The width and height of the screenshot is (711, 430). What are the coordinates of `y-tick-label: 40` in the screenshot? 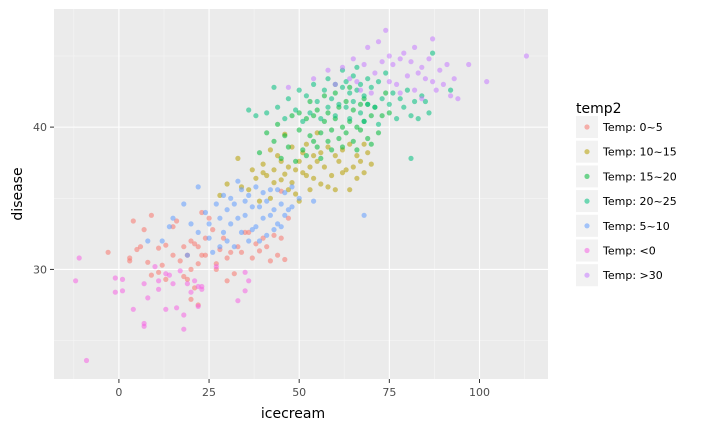 It's located at (40, 127).